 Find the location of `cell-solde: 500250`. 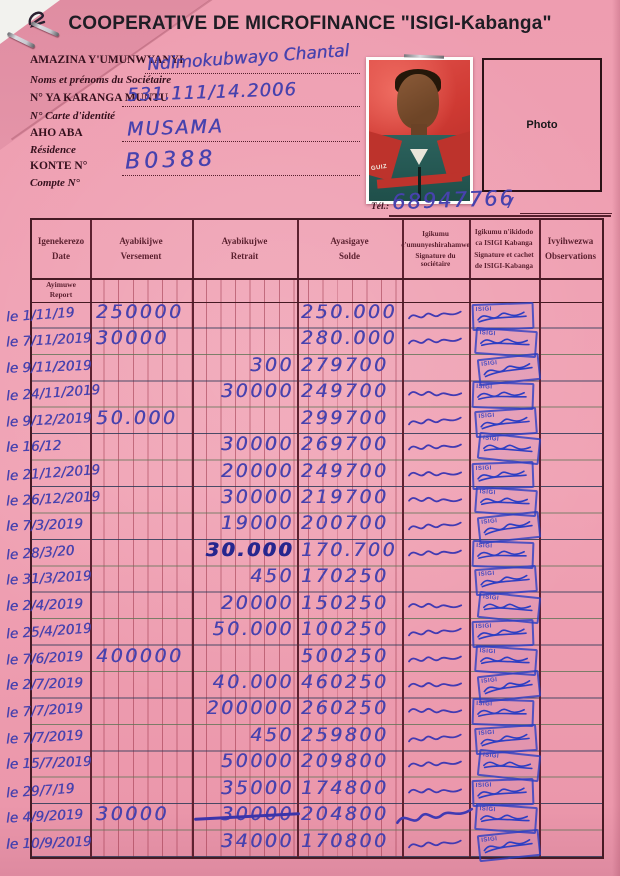

cell-solde: 500250 is located at coordinates (345, 655).